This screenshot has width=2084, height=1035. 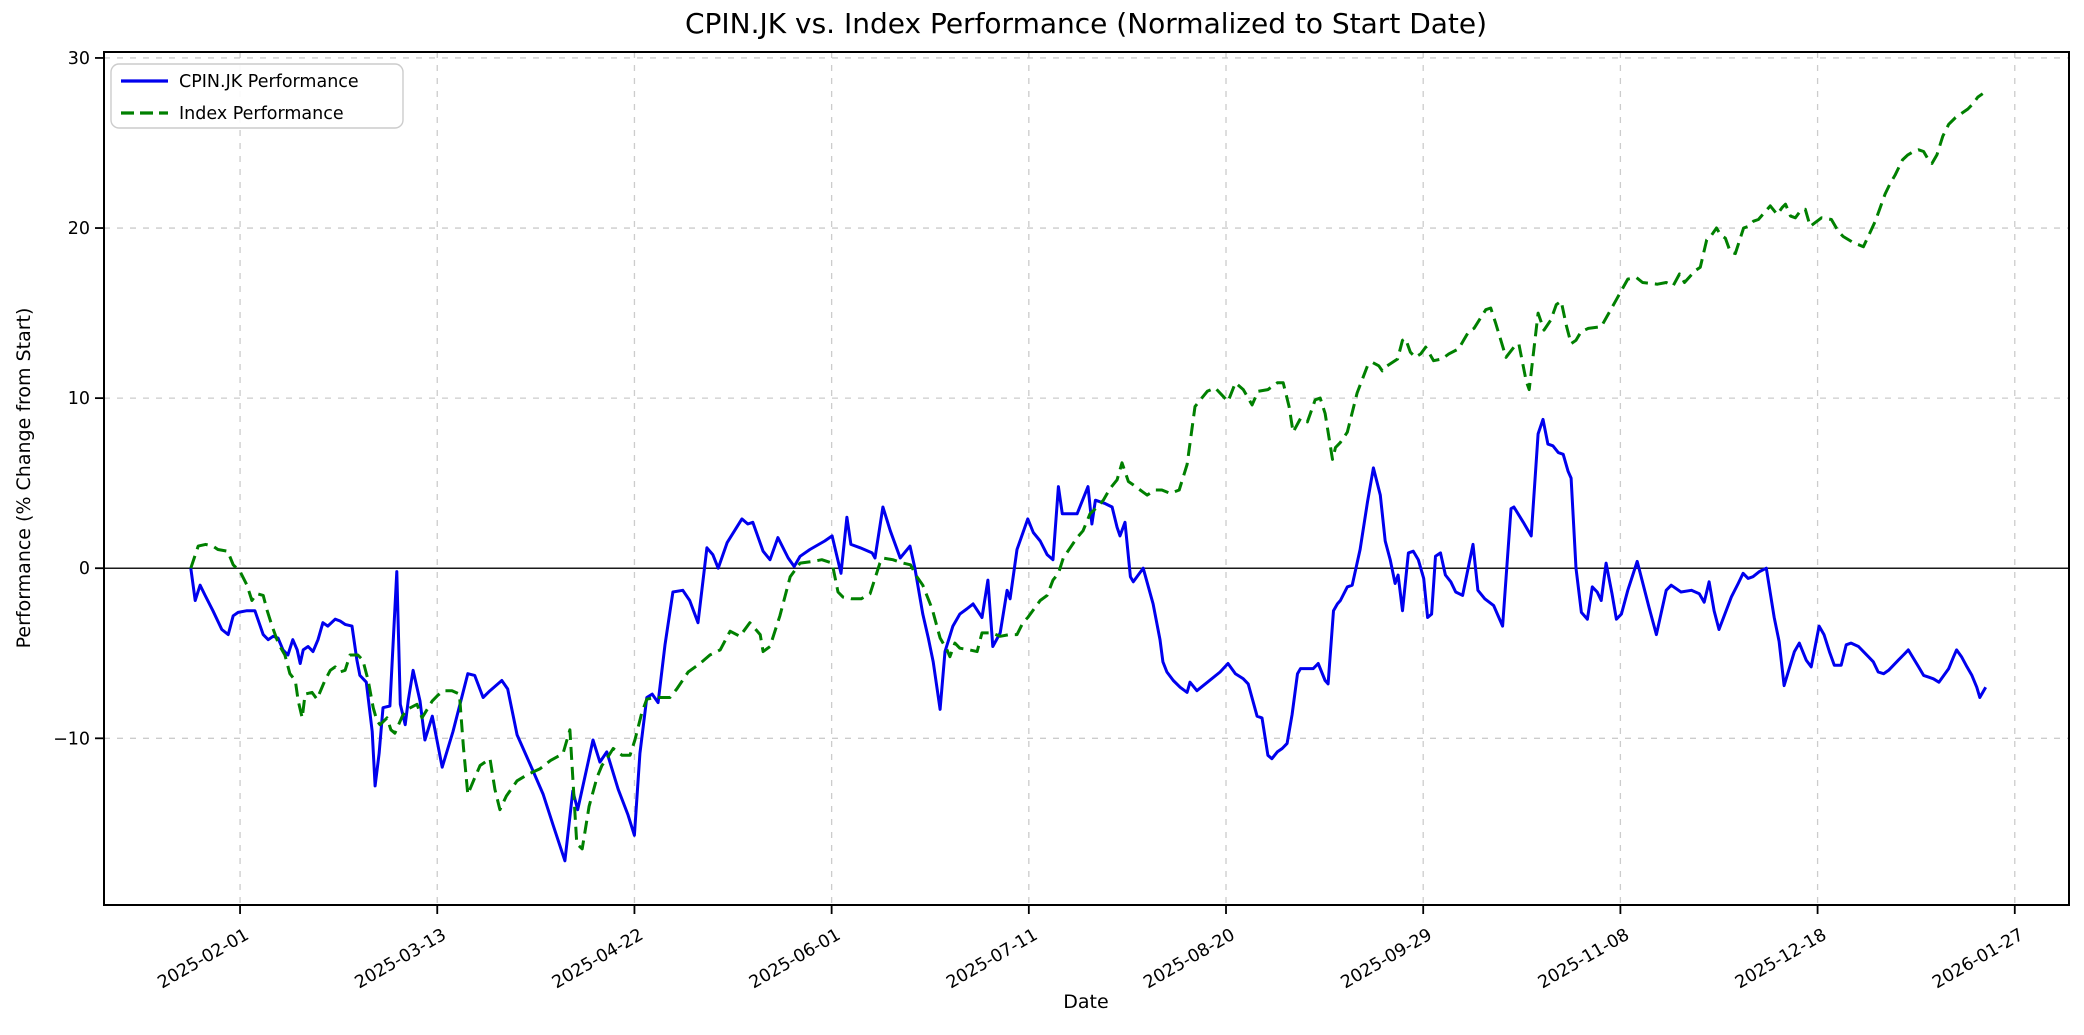 I want to click on x-tick-label: 2025-04-22, so click(x=598, y=959).